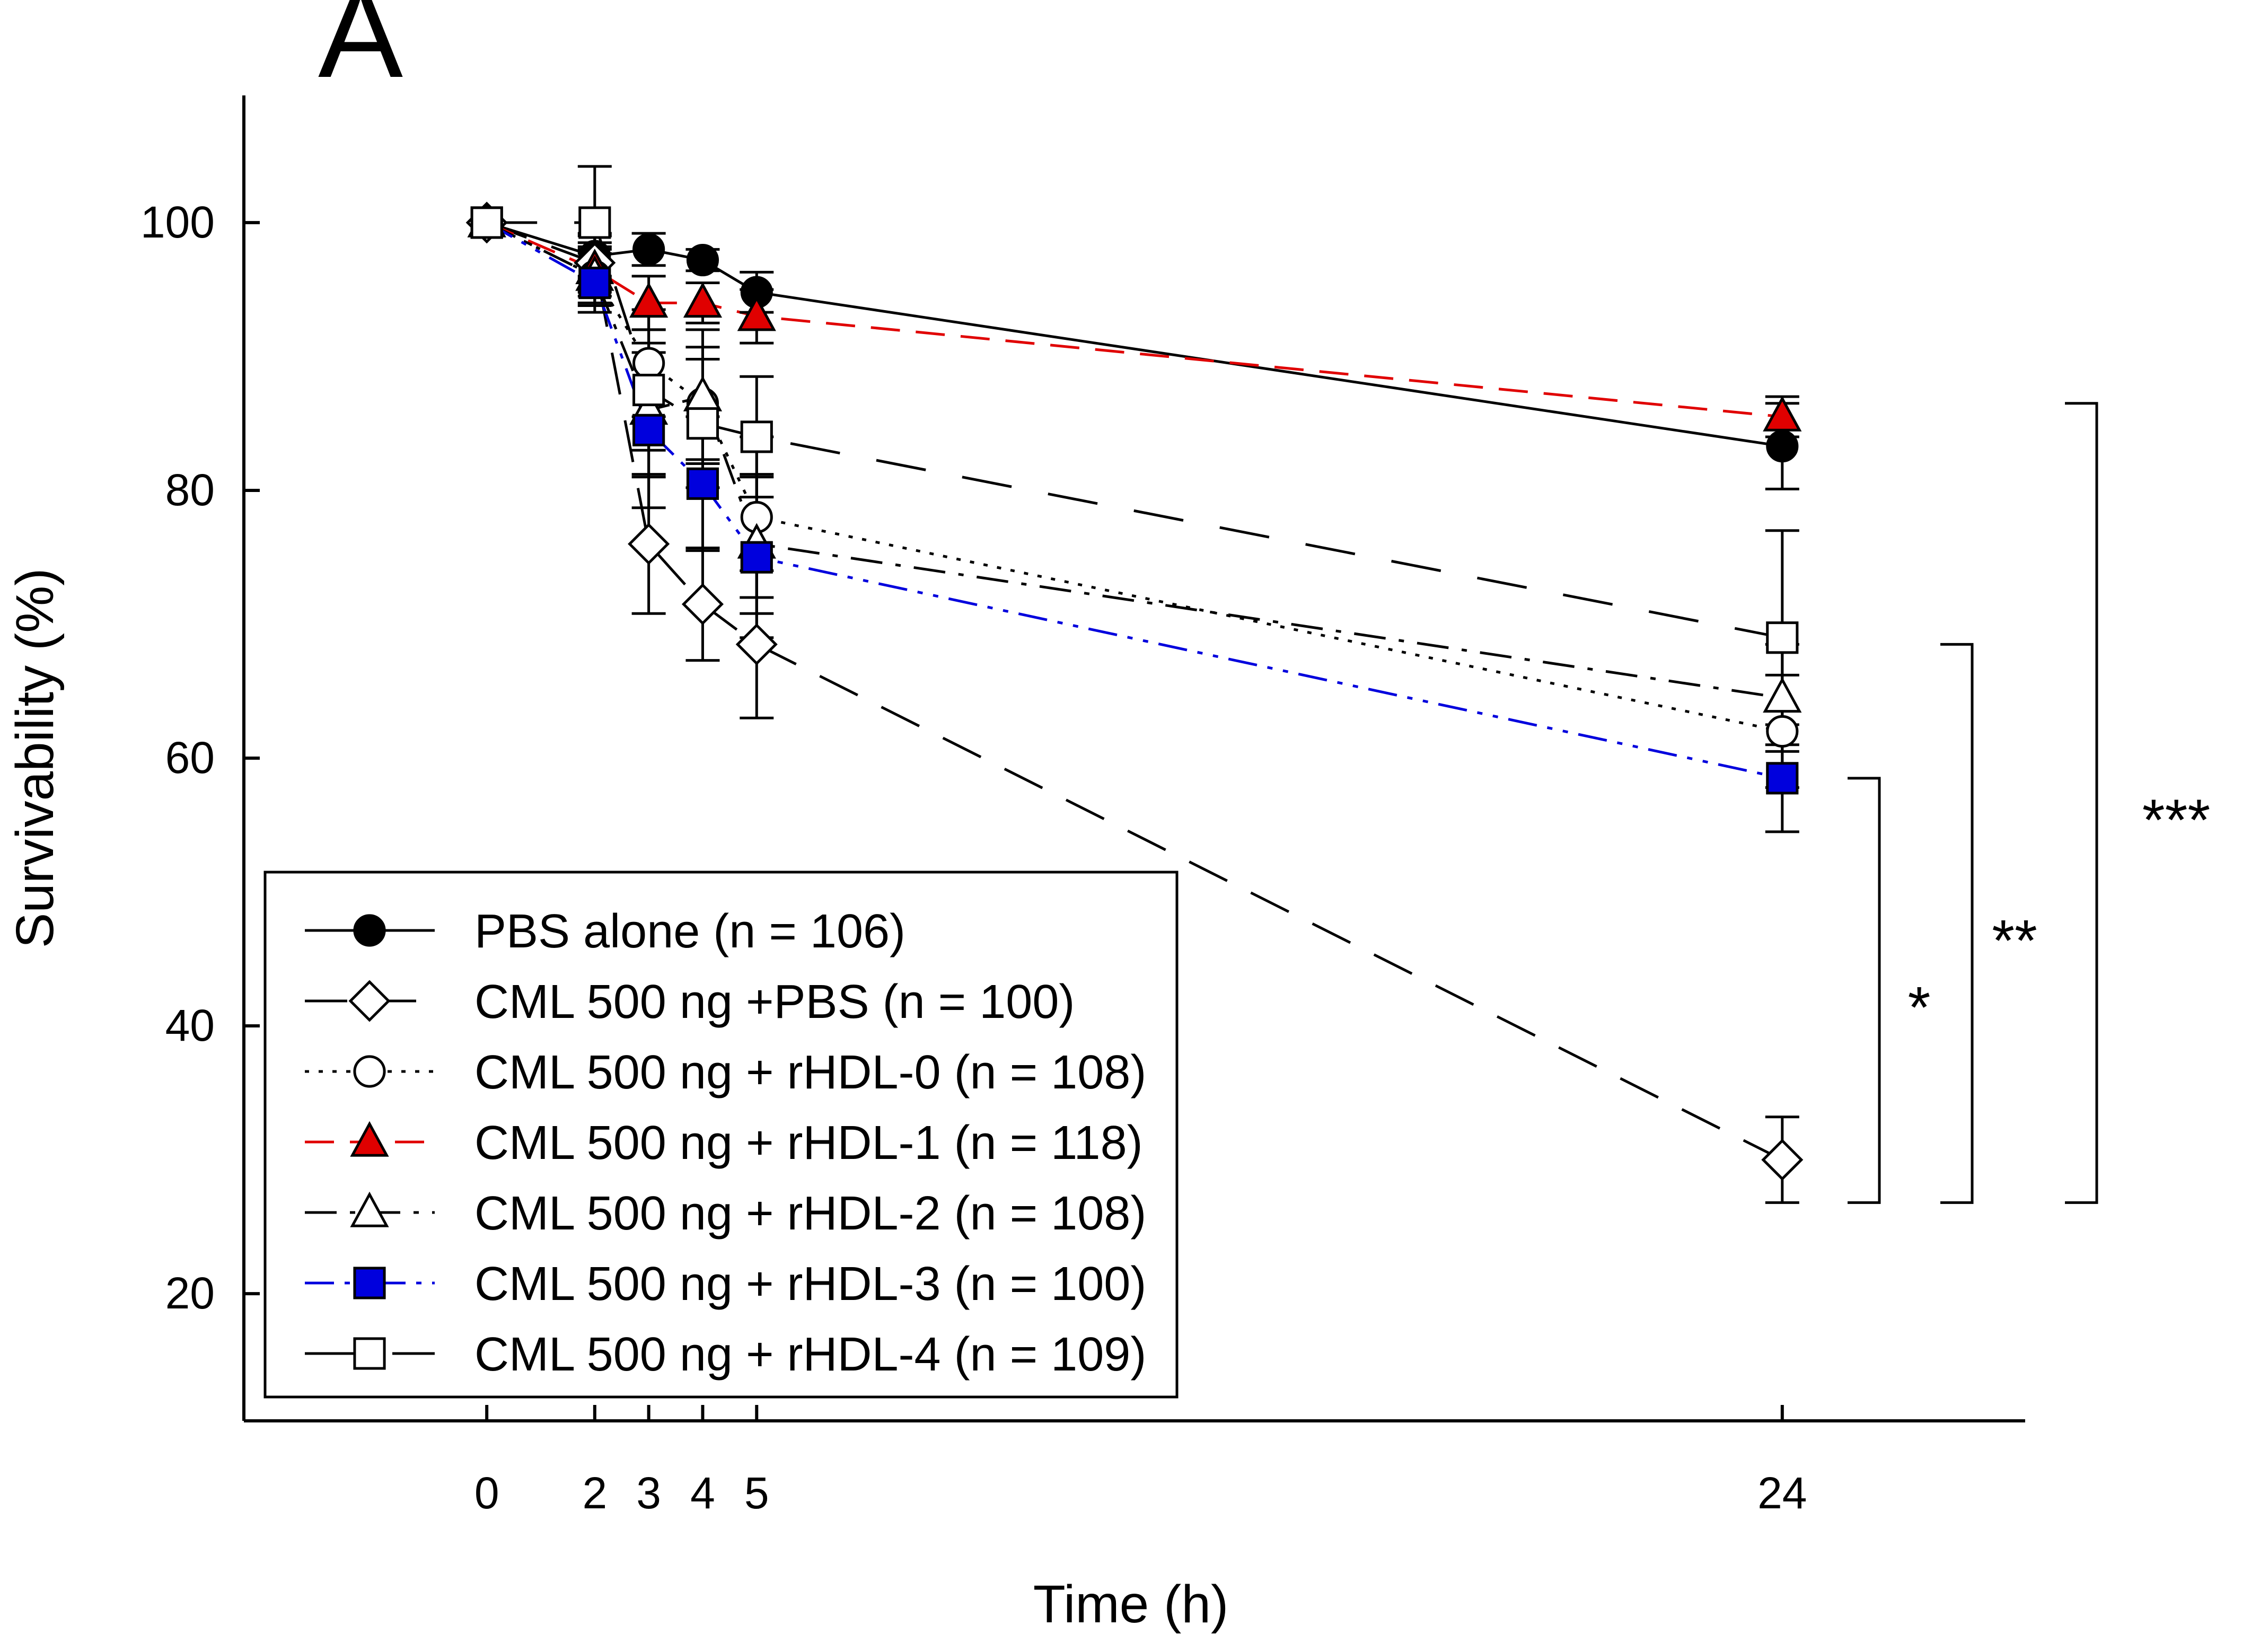 The height and width of the screenshot is (1652, 2242). I want to click on significance-label: **, so click(2014, 940).